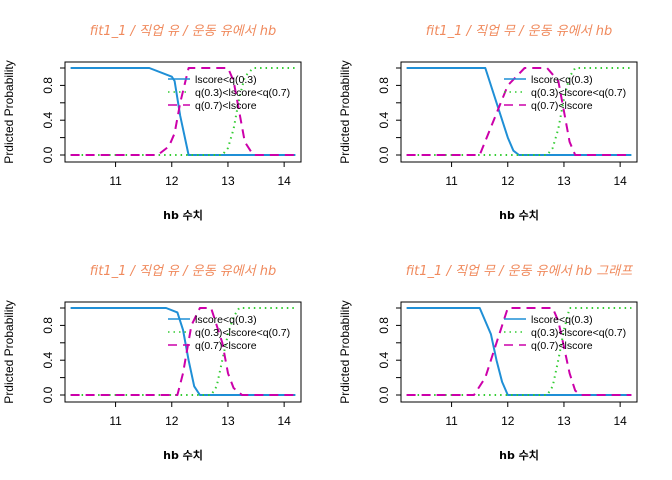 The height and width of the screenshot is (480, 672). Describe the element at coordinates (519, 31) in the screenshot. I see `chart-title: fit1_1 / 직업 무 / 운동 유에서 hb` at that location.